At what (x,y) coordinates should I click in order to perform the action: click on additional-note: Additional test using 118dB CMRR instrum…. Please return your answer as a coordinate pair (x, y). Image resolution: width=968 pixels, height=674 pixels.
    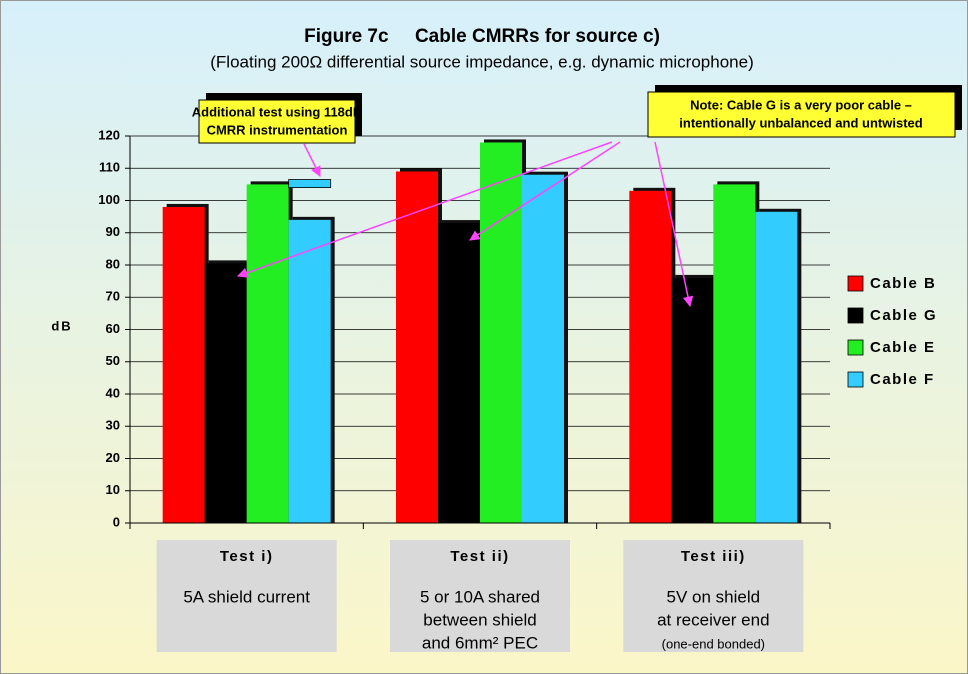
    Looking at the image, I should click on (277, 135).